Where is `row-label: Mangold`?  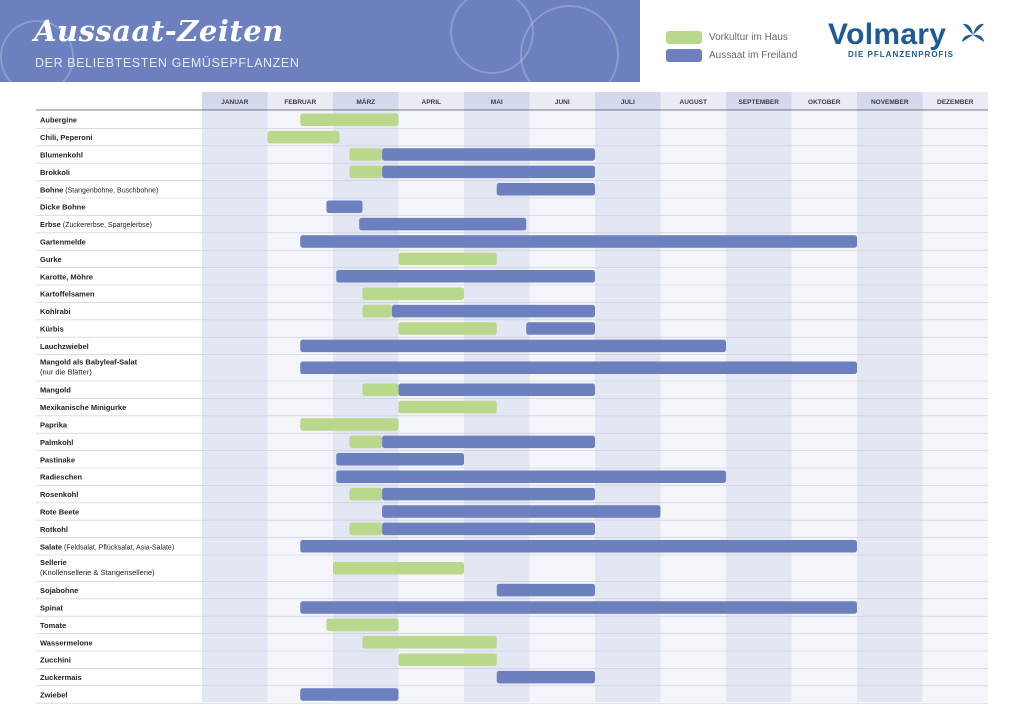
row-label: Mangold is located at coordinates (55, 390).